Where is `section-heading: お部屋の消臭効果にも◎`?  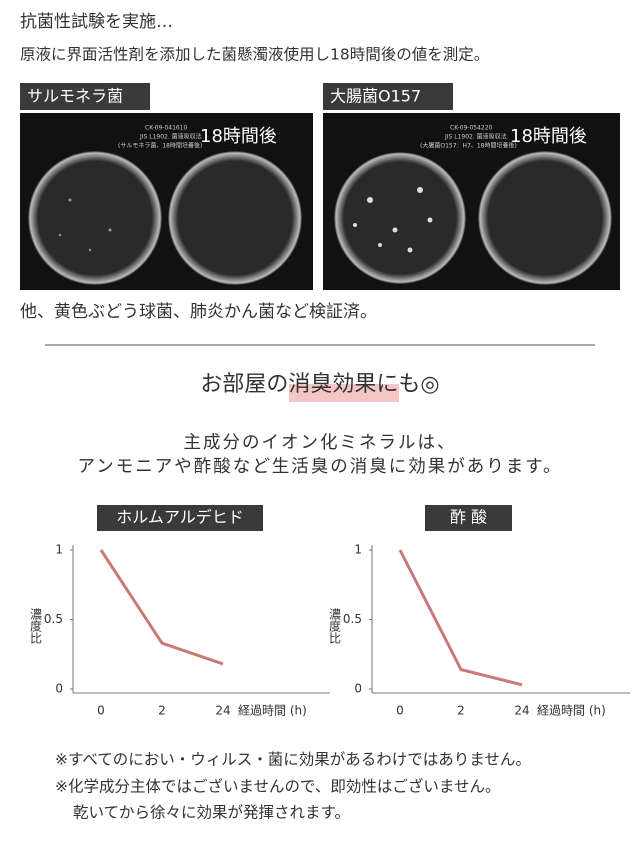 section-heading: お部屋の消臭効果にも◎ is located at coordinates (319, 384).